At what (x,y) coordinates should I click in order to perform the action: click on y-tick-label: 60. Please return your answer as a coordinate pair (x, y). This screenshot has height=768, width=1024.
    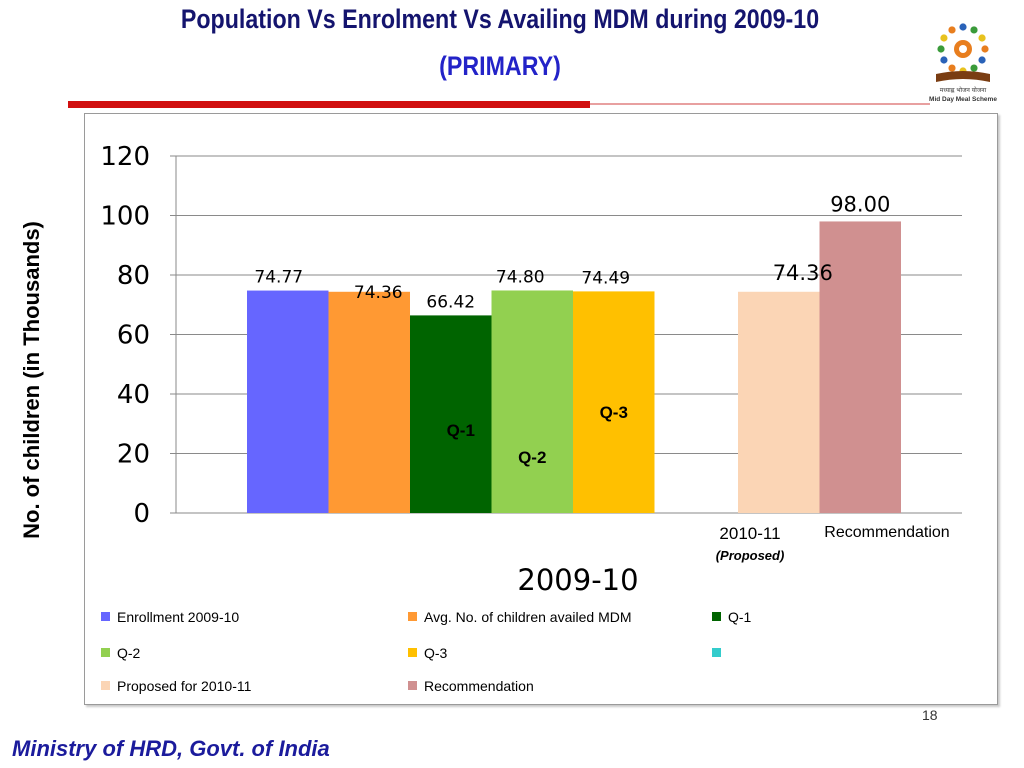
    Looking at the image, I should click on (133, 336).